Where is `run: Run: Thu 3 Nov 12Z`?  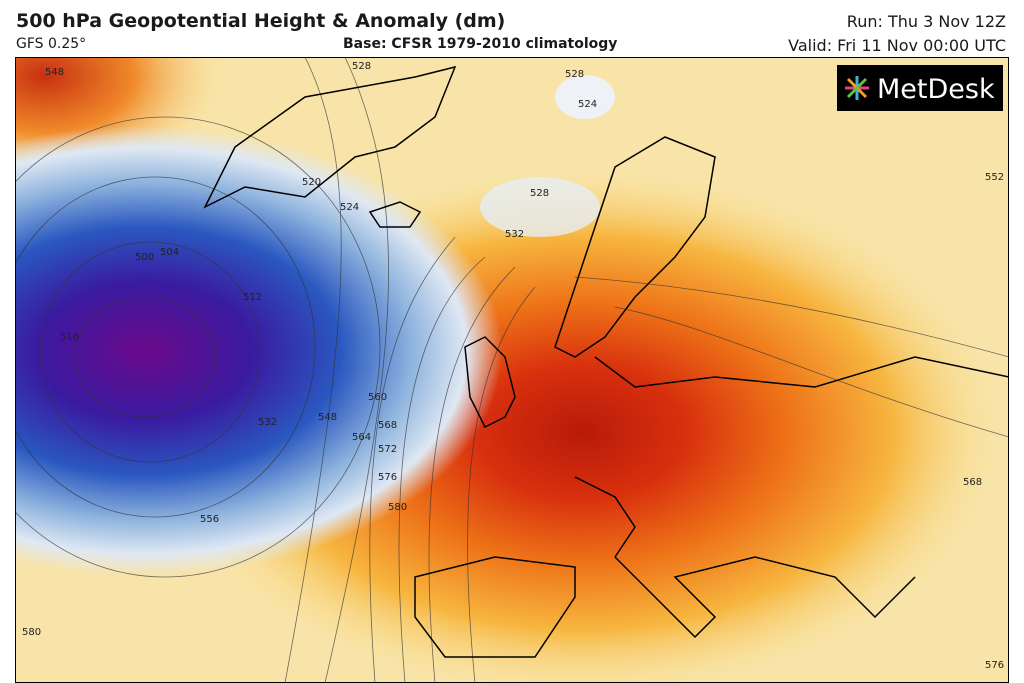 run: Run: Thu 3 Nov 12Z is located at coordinates (926, 21).